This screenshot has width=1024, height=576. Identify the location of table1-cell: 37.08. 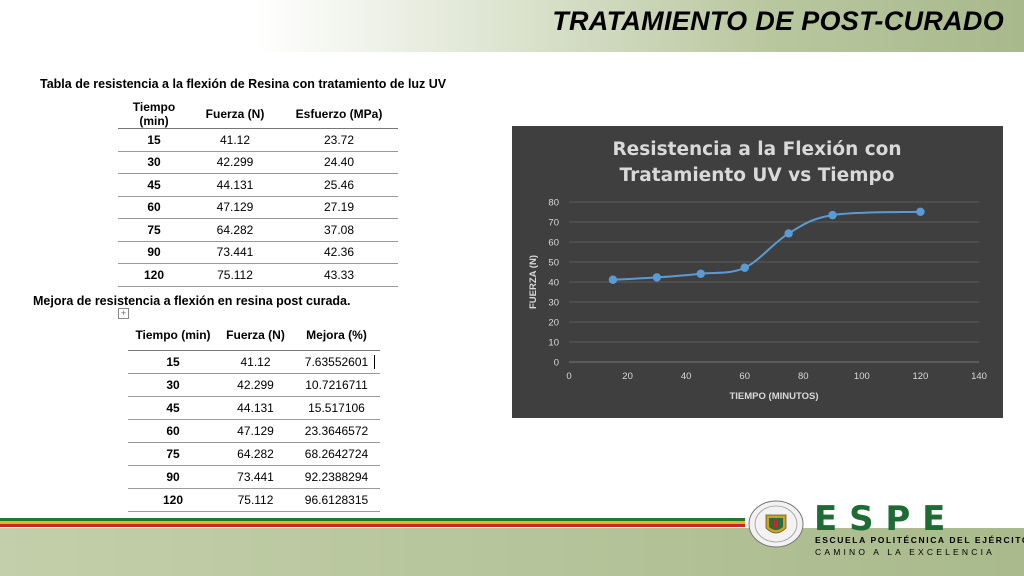
(339, 230).